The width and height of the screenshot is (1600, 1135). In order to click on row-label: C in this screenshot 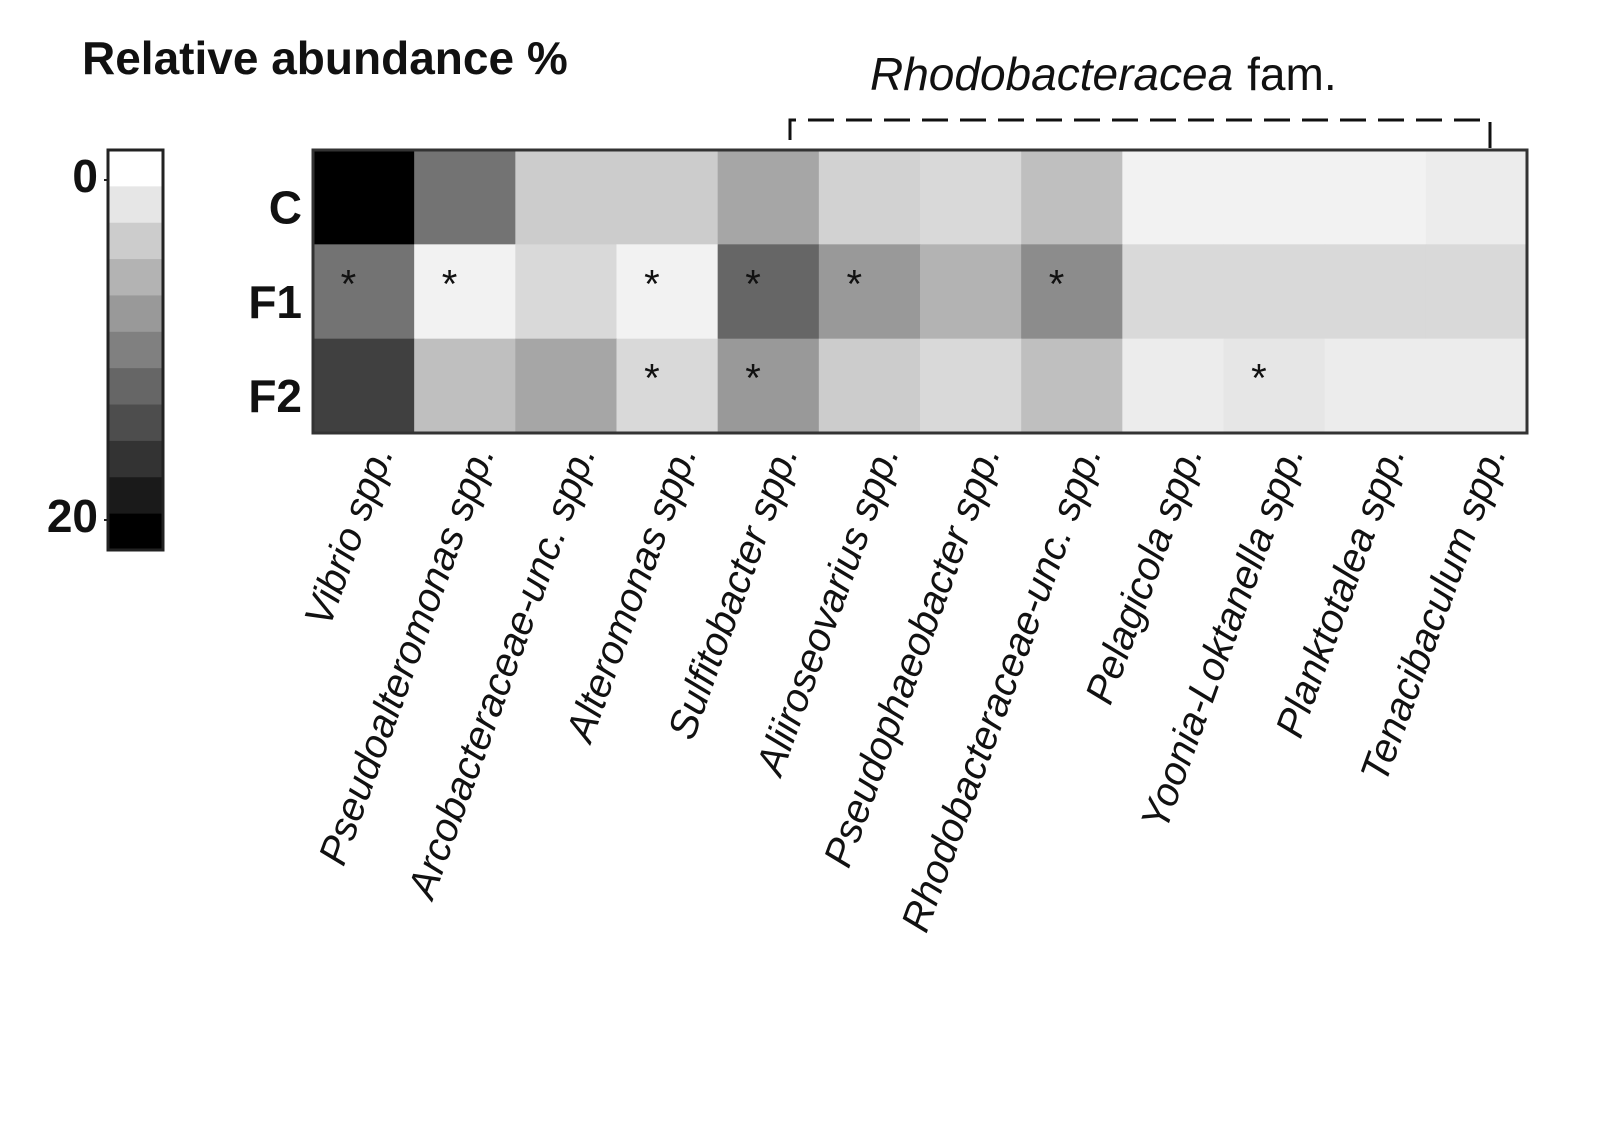, I will do `click(285, 207)`.